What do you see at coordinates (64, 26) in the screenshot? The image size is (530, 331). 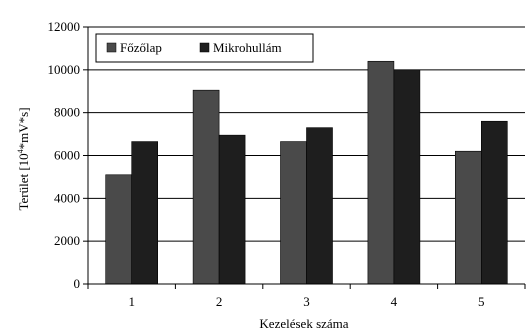 I see `y-tick-label: 12000` at bounding box center [64, 26].